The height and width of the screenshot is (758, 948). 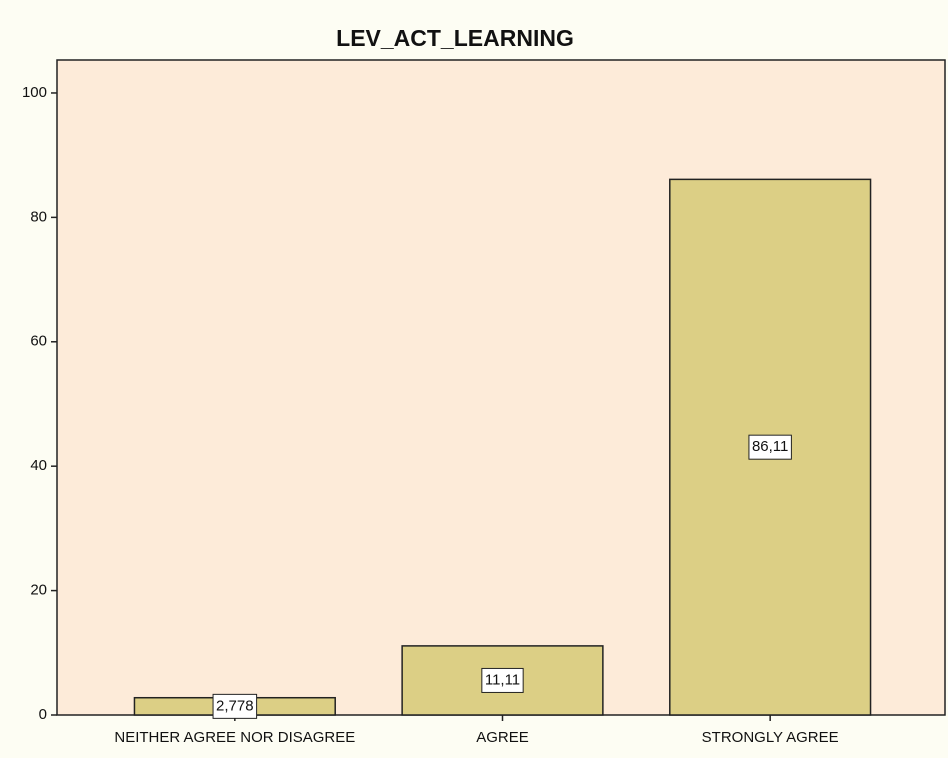 What do you see at coordinates (38, 341) in the screenshot?
I see `y-tick-label: 60` at bounding box center [38, 341].